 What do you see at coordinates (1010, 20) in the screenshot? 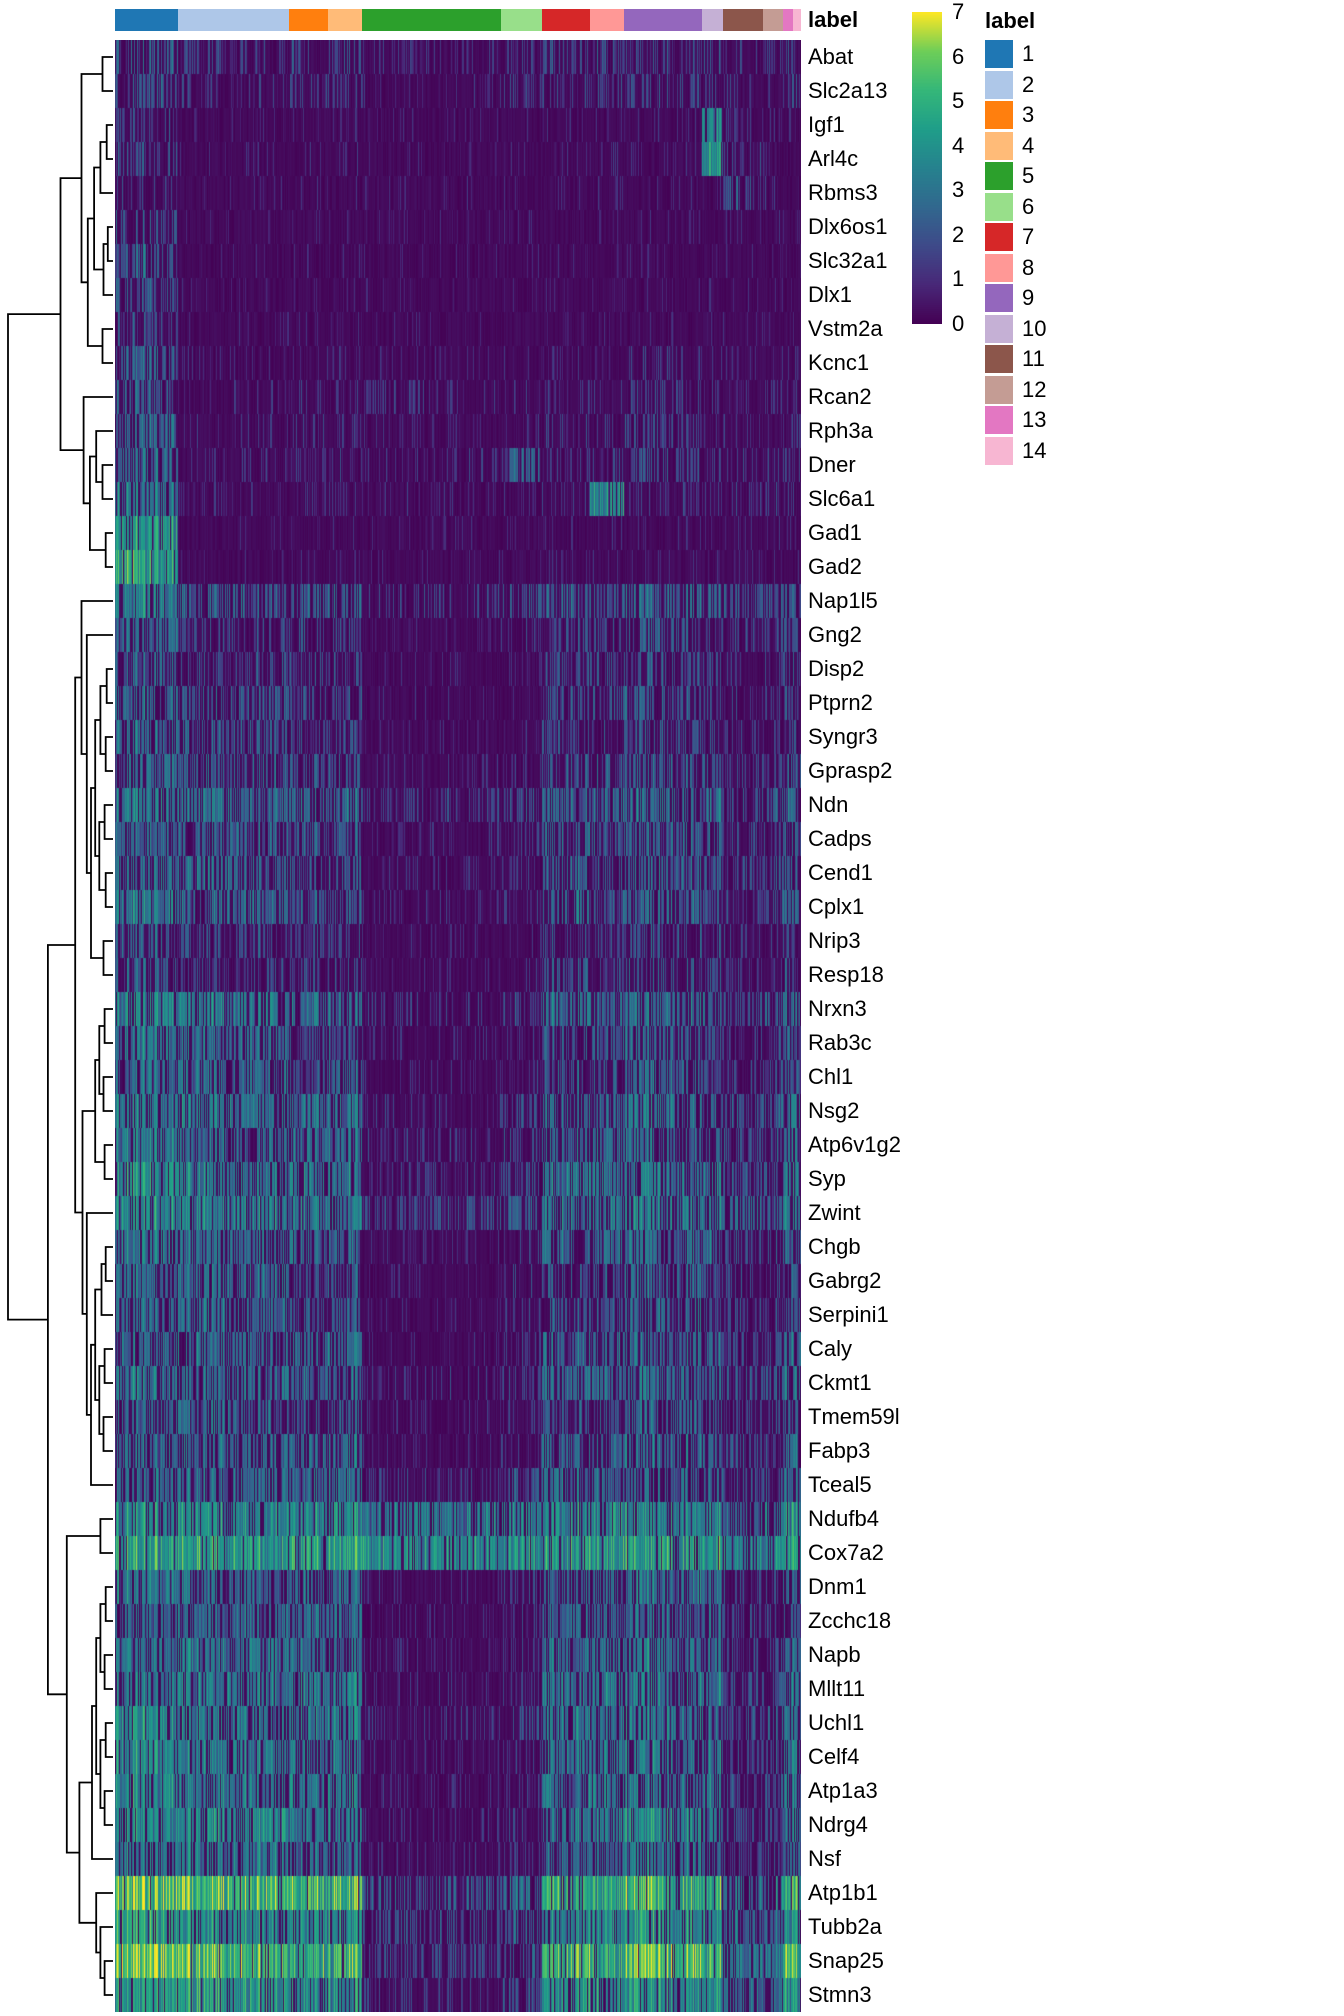
I see `legend-title: label` at bounding box center [1010, 20].